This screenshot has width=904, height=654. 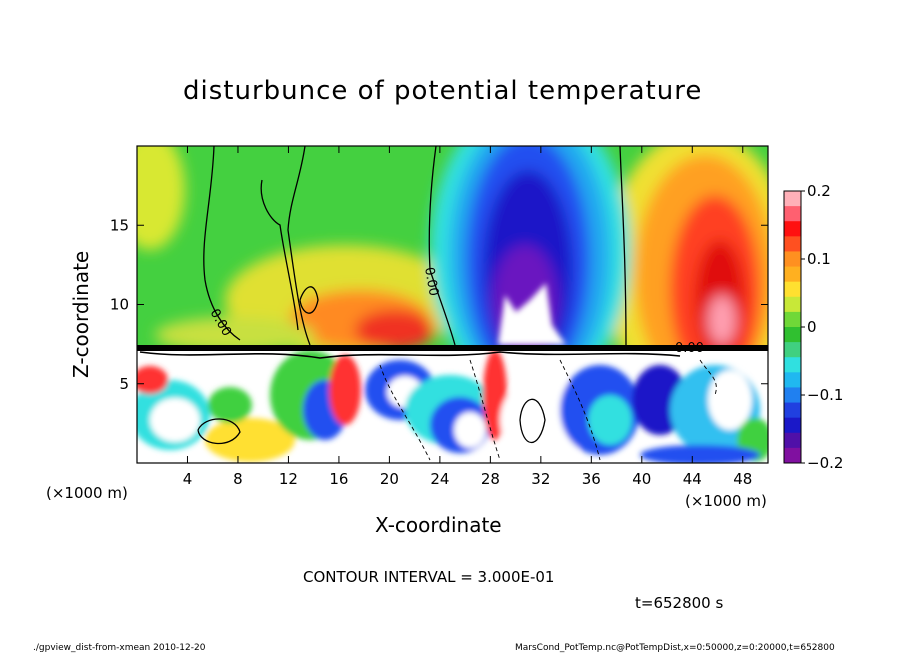 I want to click on x-tick-label: 12, so click(x=288, y=479).